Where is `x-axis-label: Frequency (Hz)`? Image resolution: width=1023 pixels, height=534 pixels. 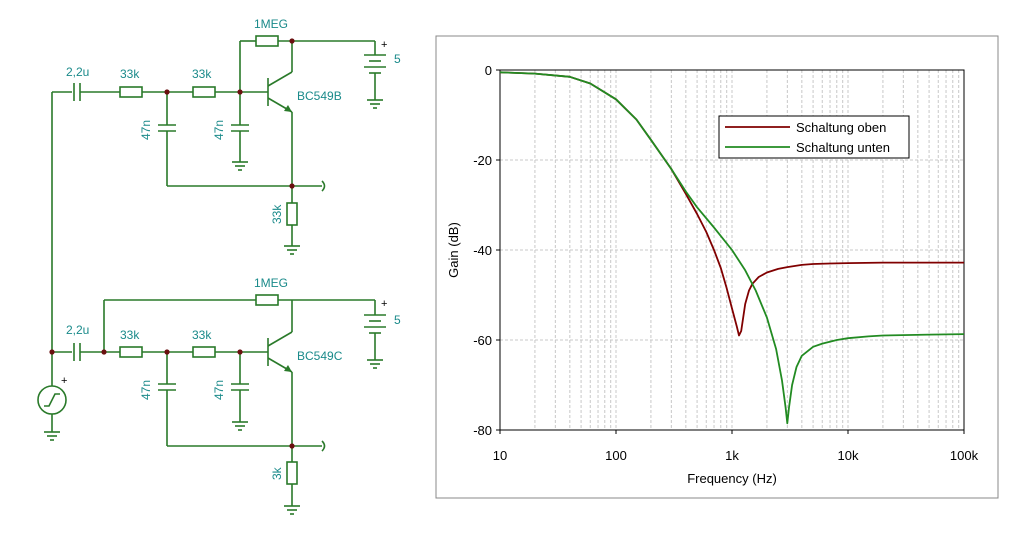 x-axis-label: Frequency (Hz) is located at coordinates (732, 478).